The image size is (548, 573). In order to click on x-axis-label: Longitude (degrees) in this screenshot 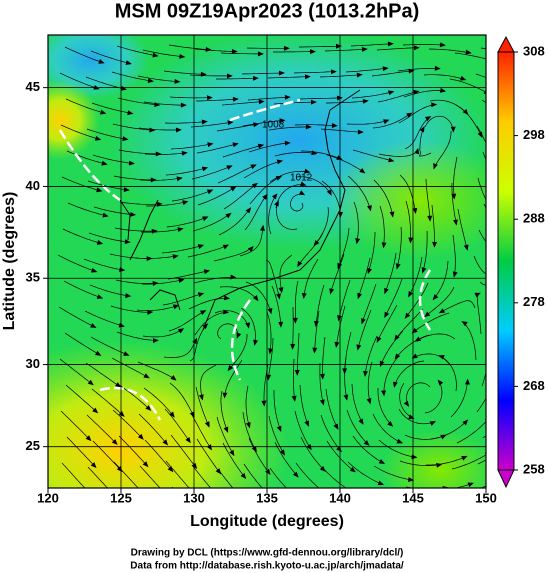, I will do `click(267, 521)`.